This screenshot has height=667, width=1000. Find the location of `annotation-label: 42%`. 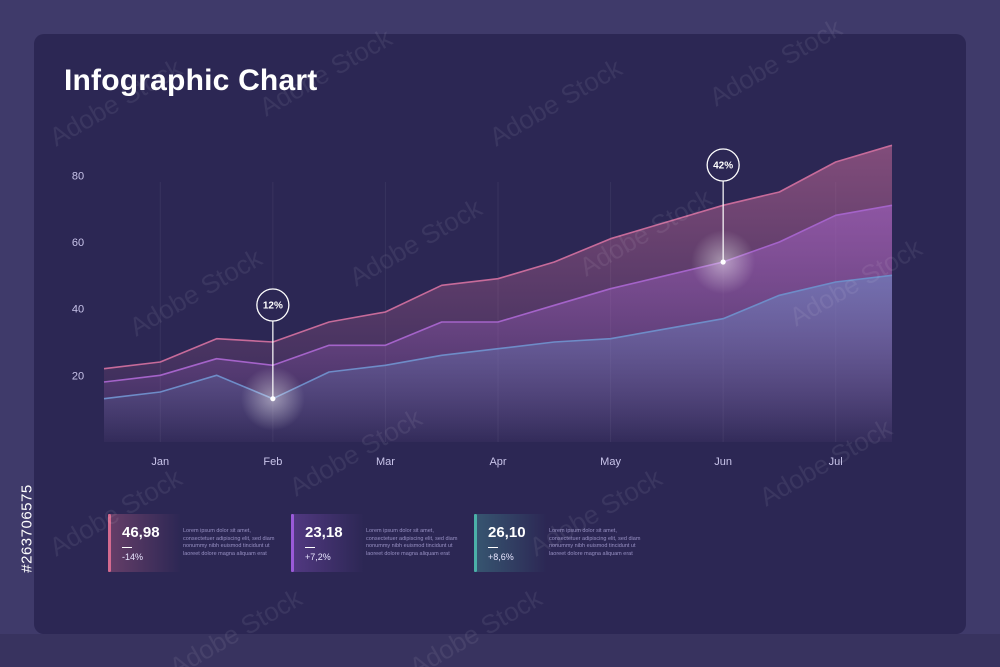

annotation-label: 42% is located at coordinates (723, 166).